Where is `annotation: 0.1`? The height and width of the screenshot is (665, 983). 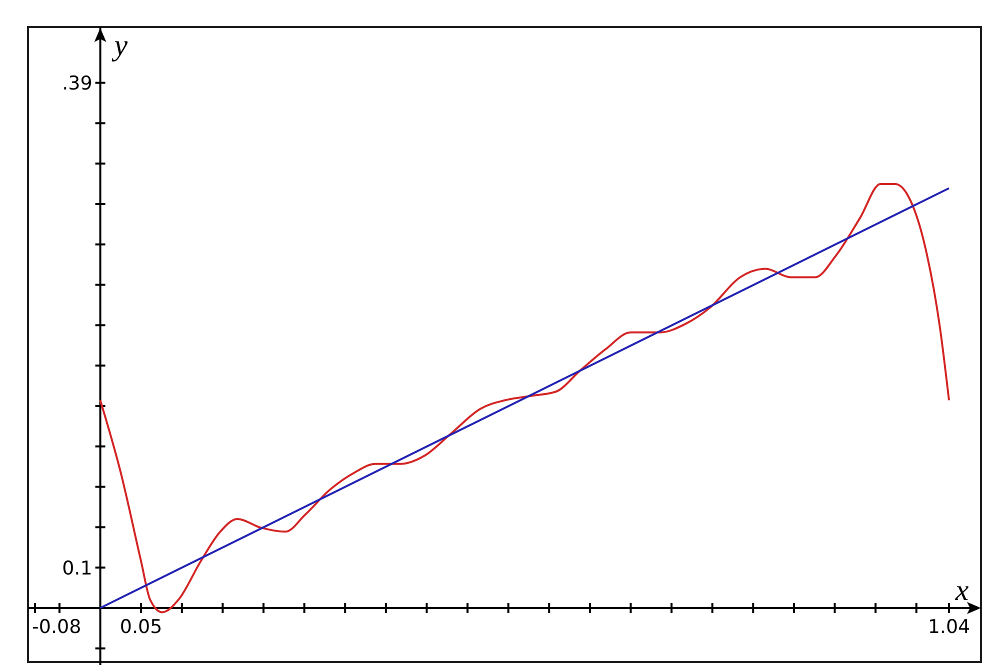 annotation: 0.1 is located at coordinates (77, 568).